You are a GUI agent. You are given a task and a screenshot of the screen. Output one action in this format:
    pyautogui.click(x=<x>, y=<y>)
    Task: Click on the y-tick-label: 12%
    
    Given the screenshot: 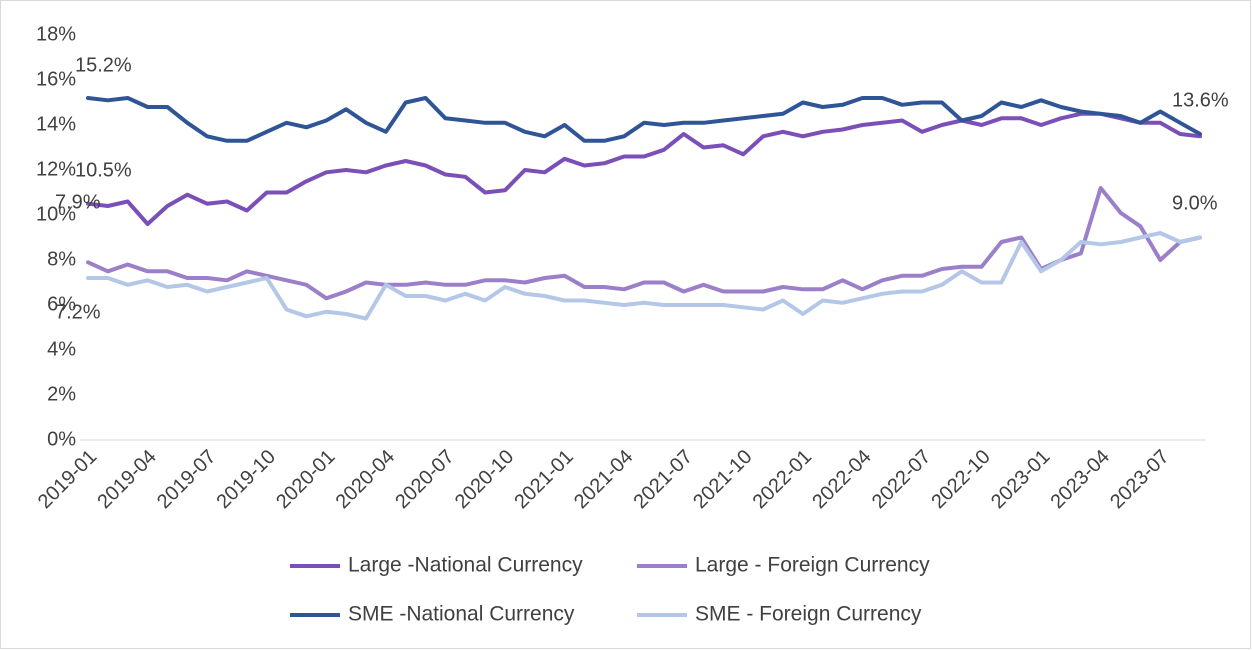 What is the action you would take?
    pyautogui.click(x=56, y=169)
    